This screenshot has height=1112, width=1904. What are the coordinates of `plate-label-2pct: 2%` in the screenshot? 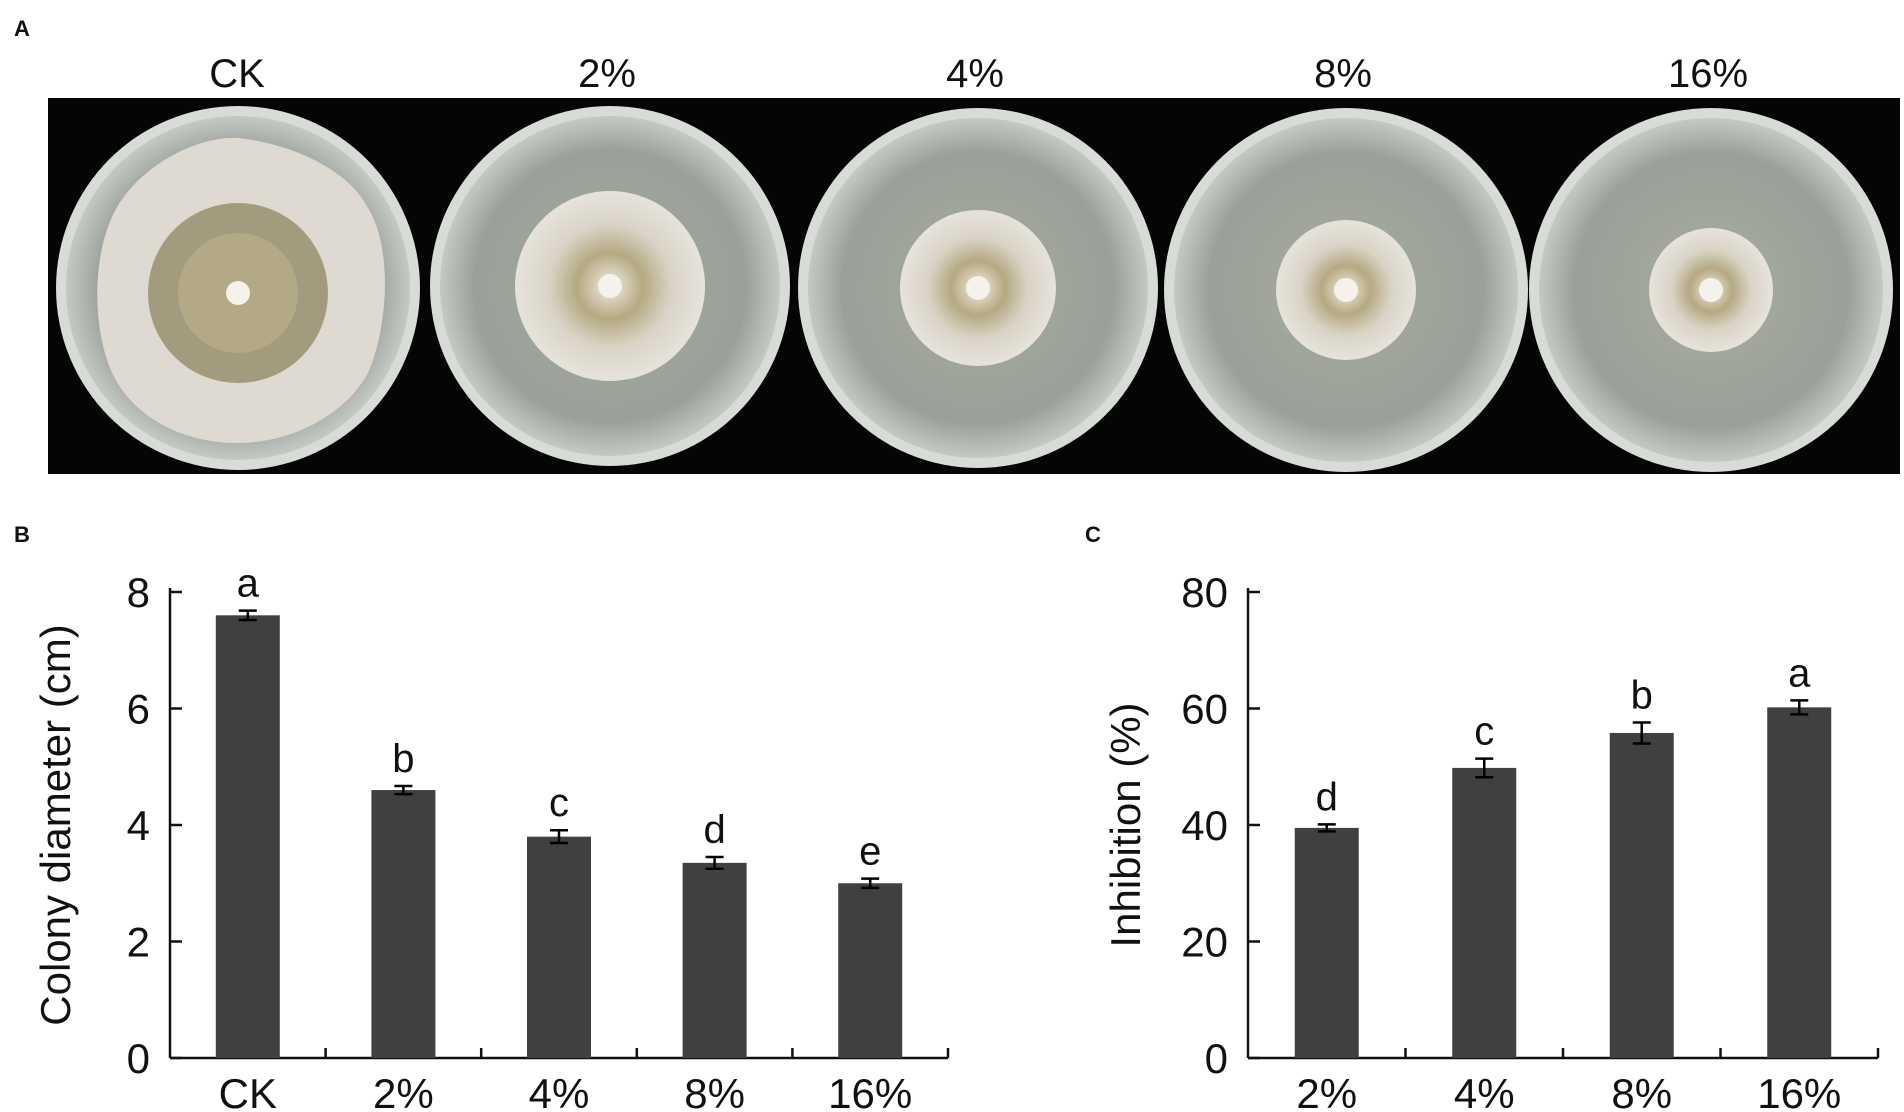 It's located at (607, 74).